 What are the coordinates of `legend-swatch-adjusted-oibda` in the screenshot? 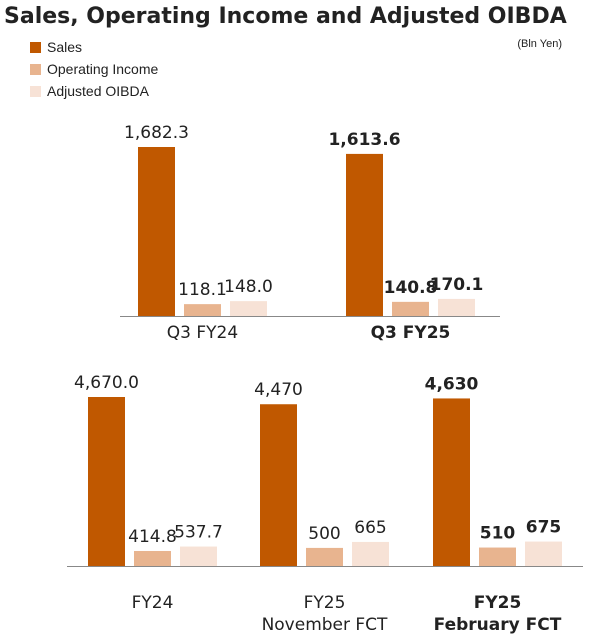 It's located at (35, 91).